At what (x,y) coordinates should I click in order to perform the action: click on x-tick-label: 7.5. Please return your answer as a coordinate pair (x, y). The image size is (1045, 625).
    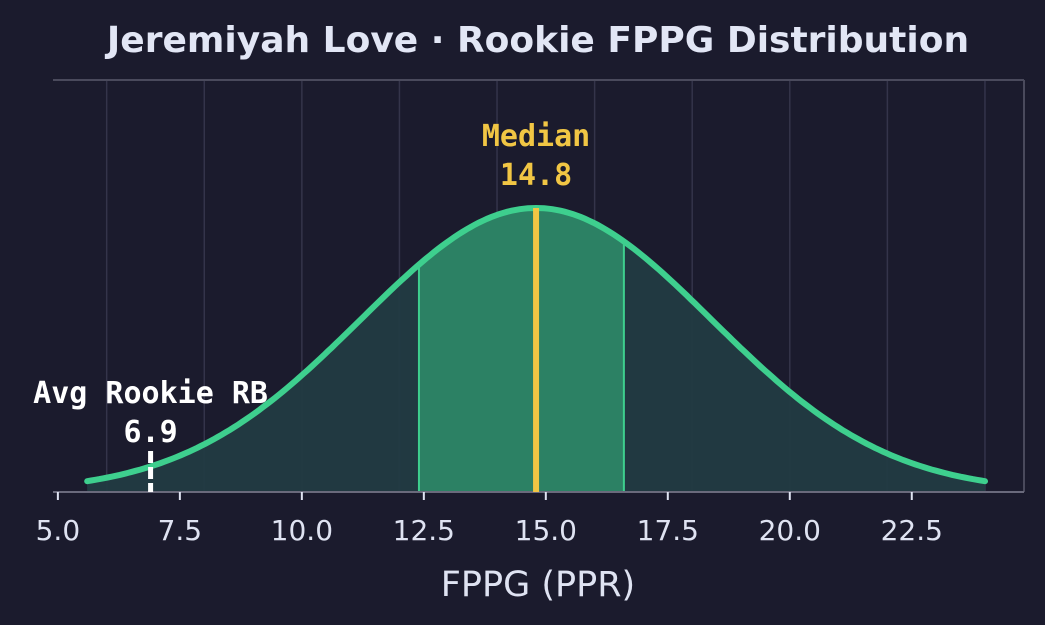
    Looking at the image, I should click on (180, 530).